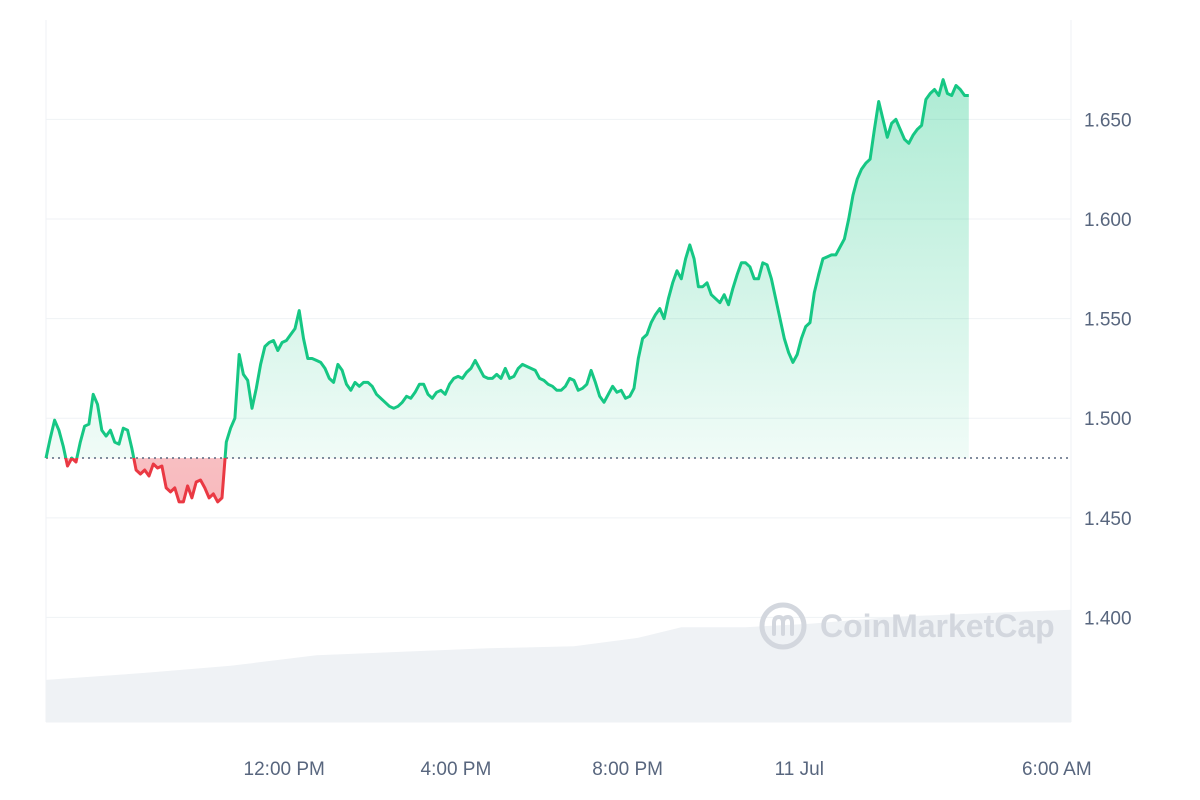 The width and height of the screenshot is (1200, 800). What do you see at coordinates (783, 626) in the screenshot?
I see `coinmarketcap-logo-icon` at bounding box center [783, 626].